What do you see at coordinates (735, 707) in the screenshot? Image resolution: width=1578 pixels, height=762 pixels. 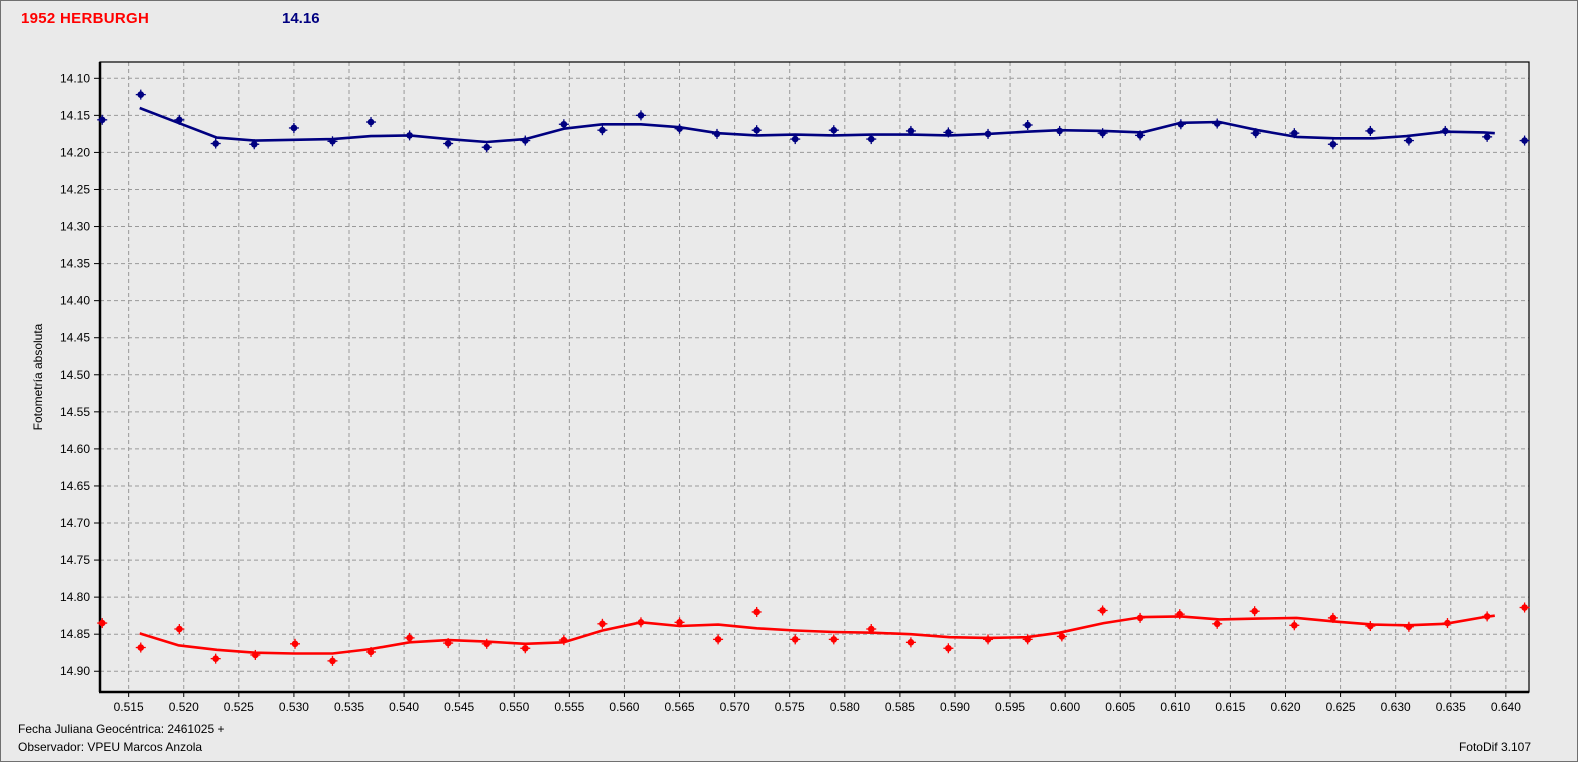 I see `svg-text: 0.570` at bounding box center [735, 707].